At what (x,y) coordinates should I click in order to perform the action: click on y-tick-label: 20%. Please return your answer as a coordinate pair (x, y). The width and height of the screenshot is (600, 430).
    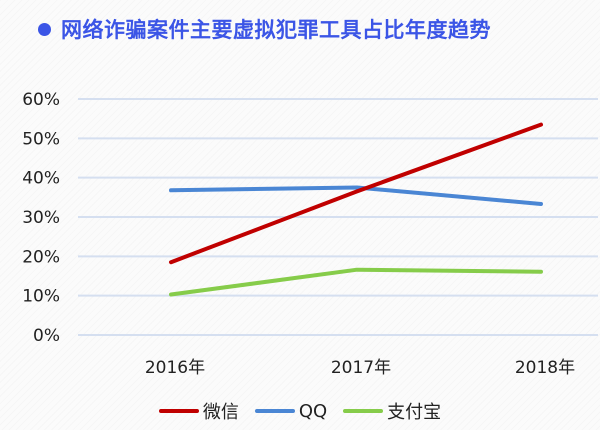
    Looking at the image, I should click on (41, 257).